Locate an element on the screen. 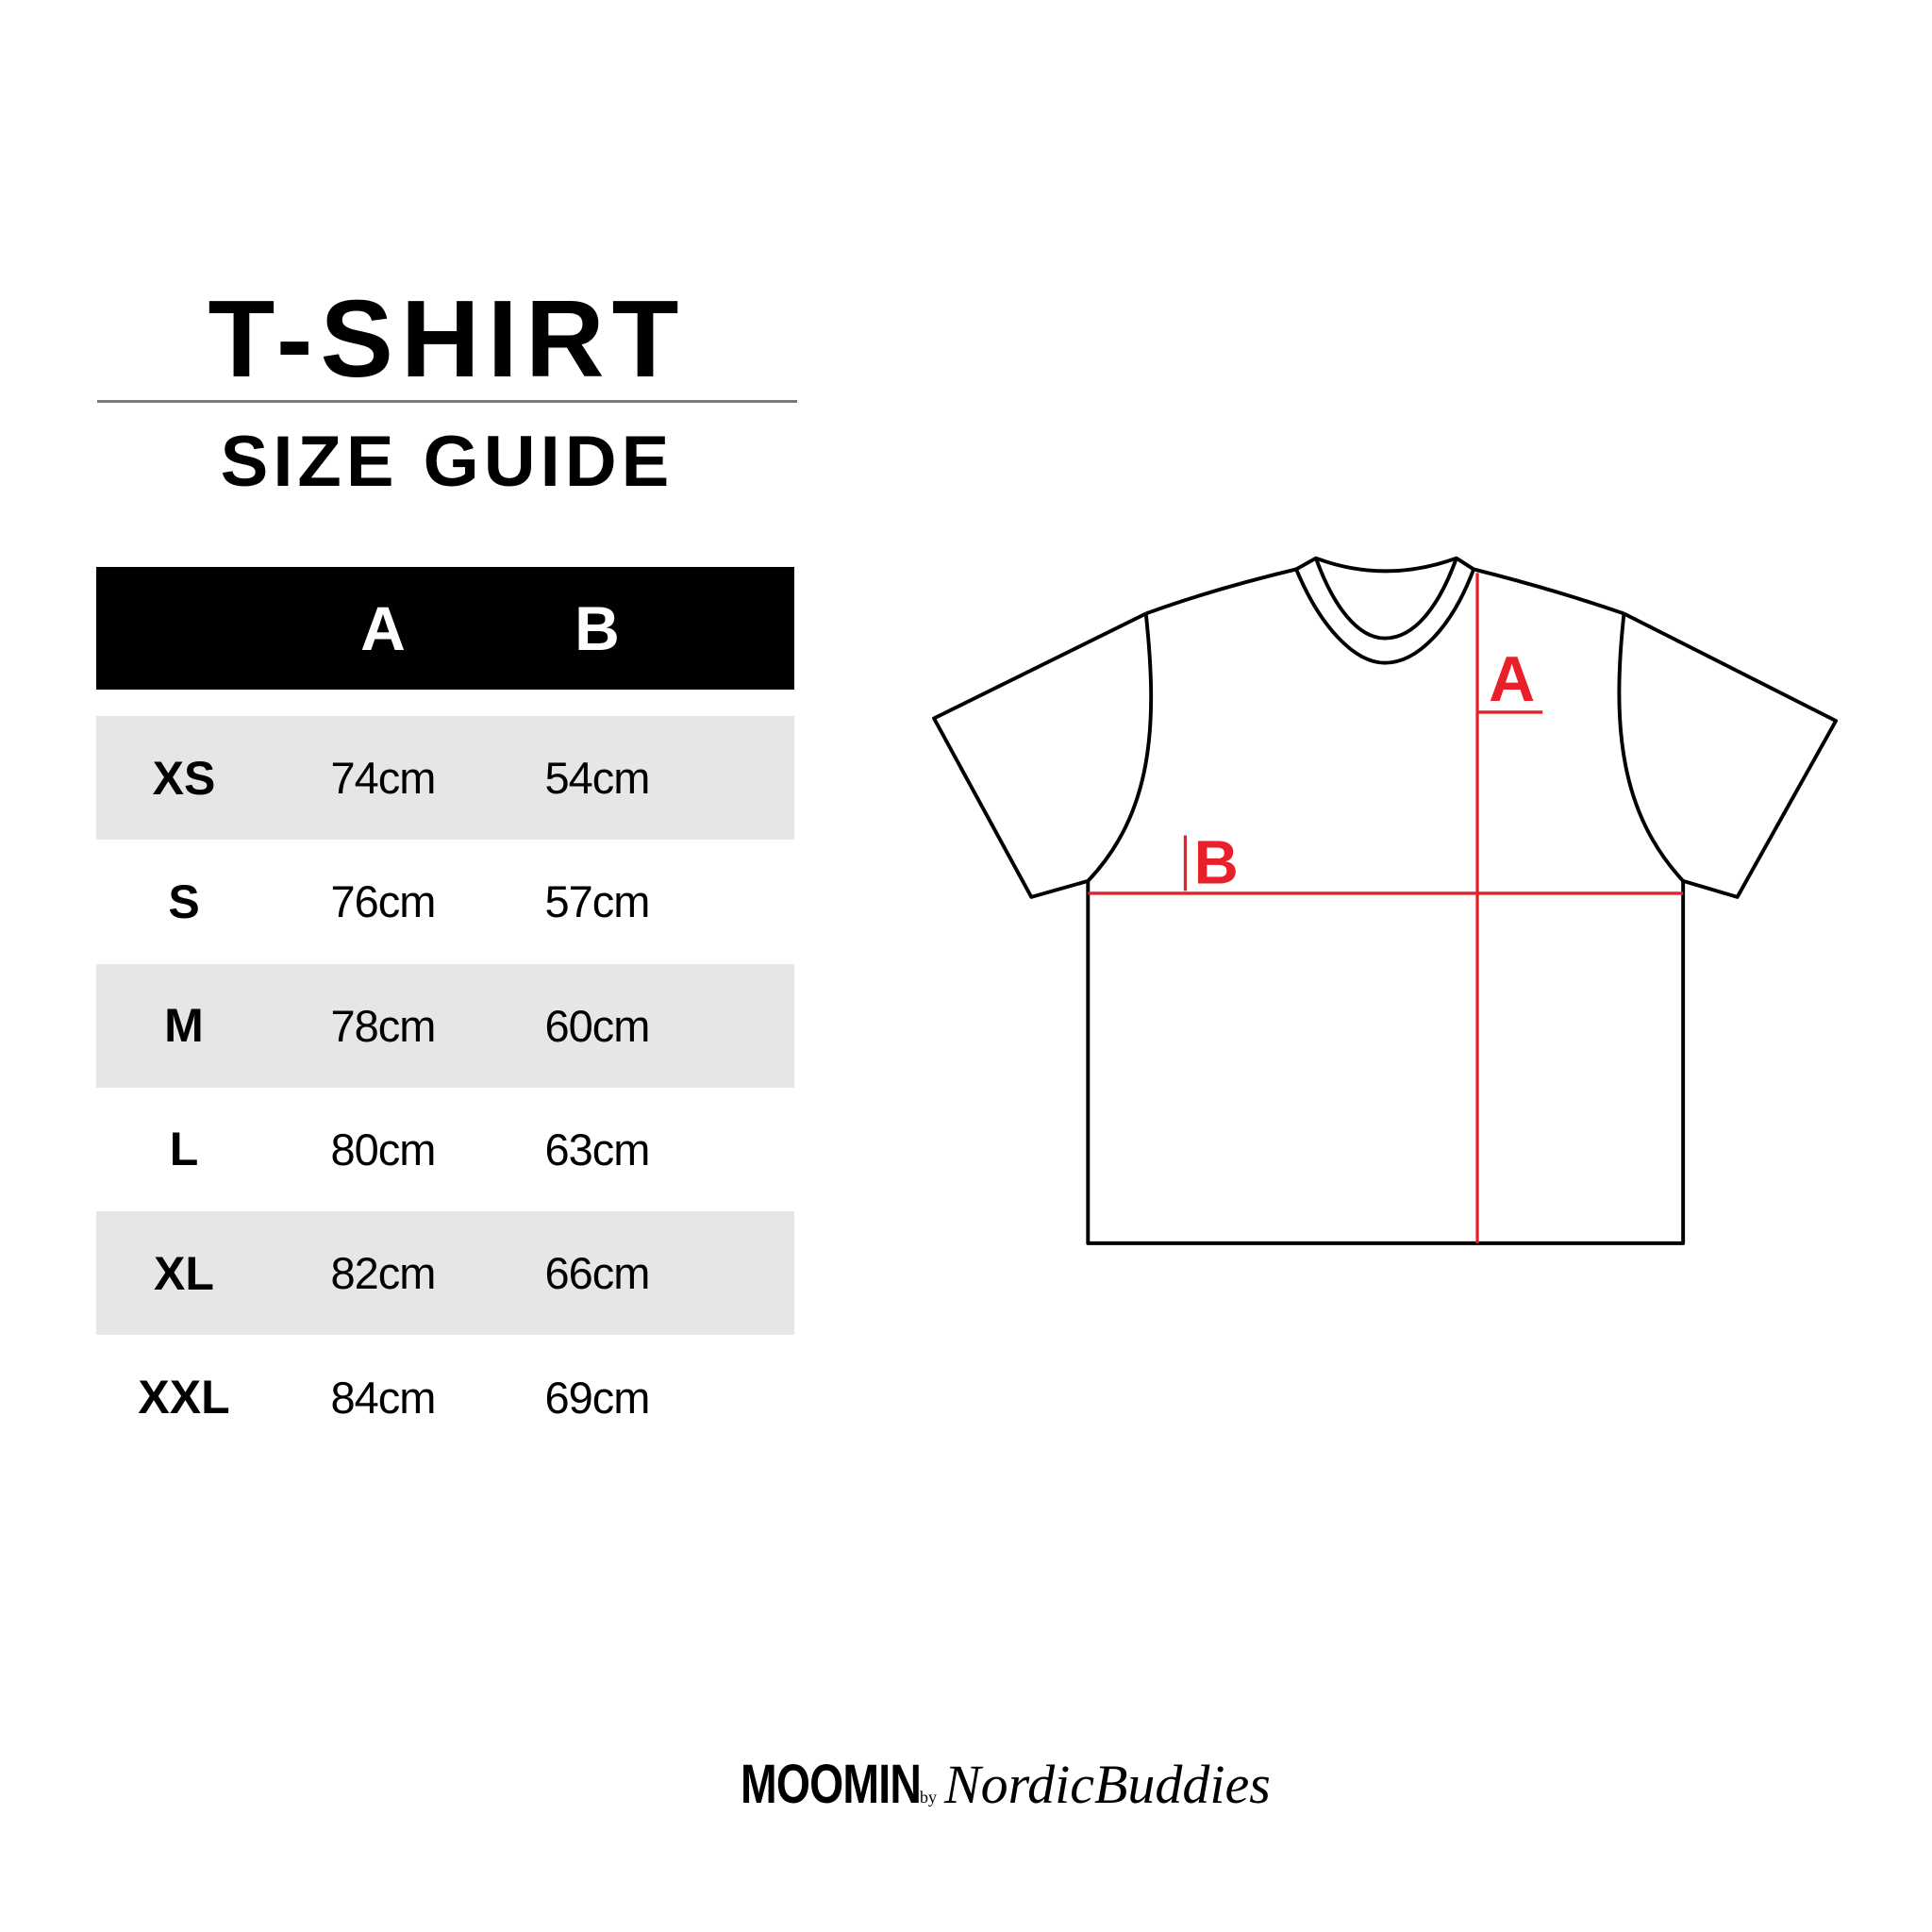 Image resolution: width=1932 pixels, height=1932 pixels. measure-b-cell: 57cm is located at coordinates (598, 902).